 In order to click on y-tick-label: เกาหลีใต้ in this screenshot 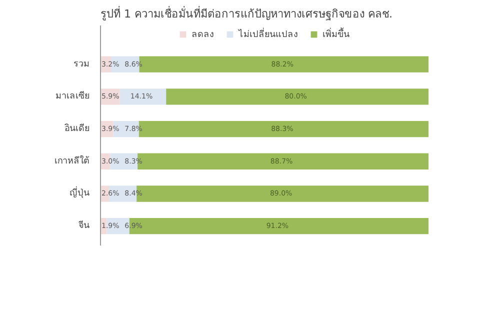, I will do `click(72, 160)`.